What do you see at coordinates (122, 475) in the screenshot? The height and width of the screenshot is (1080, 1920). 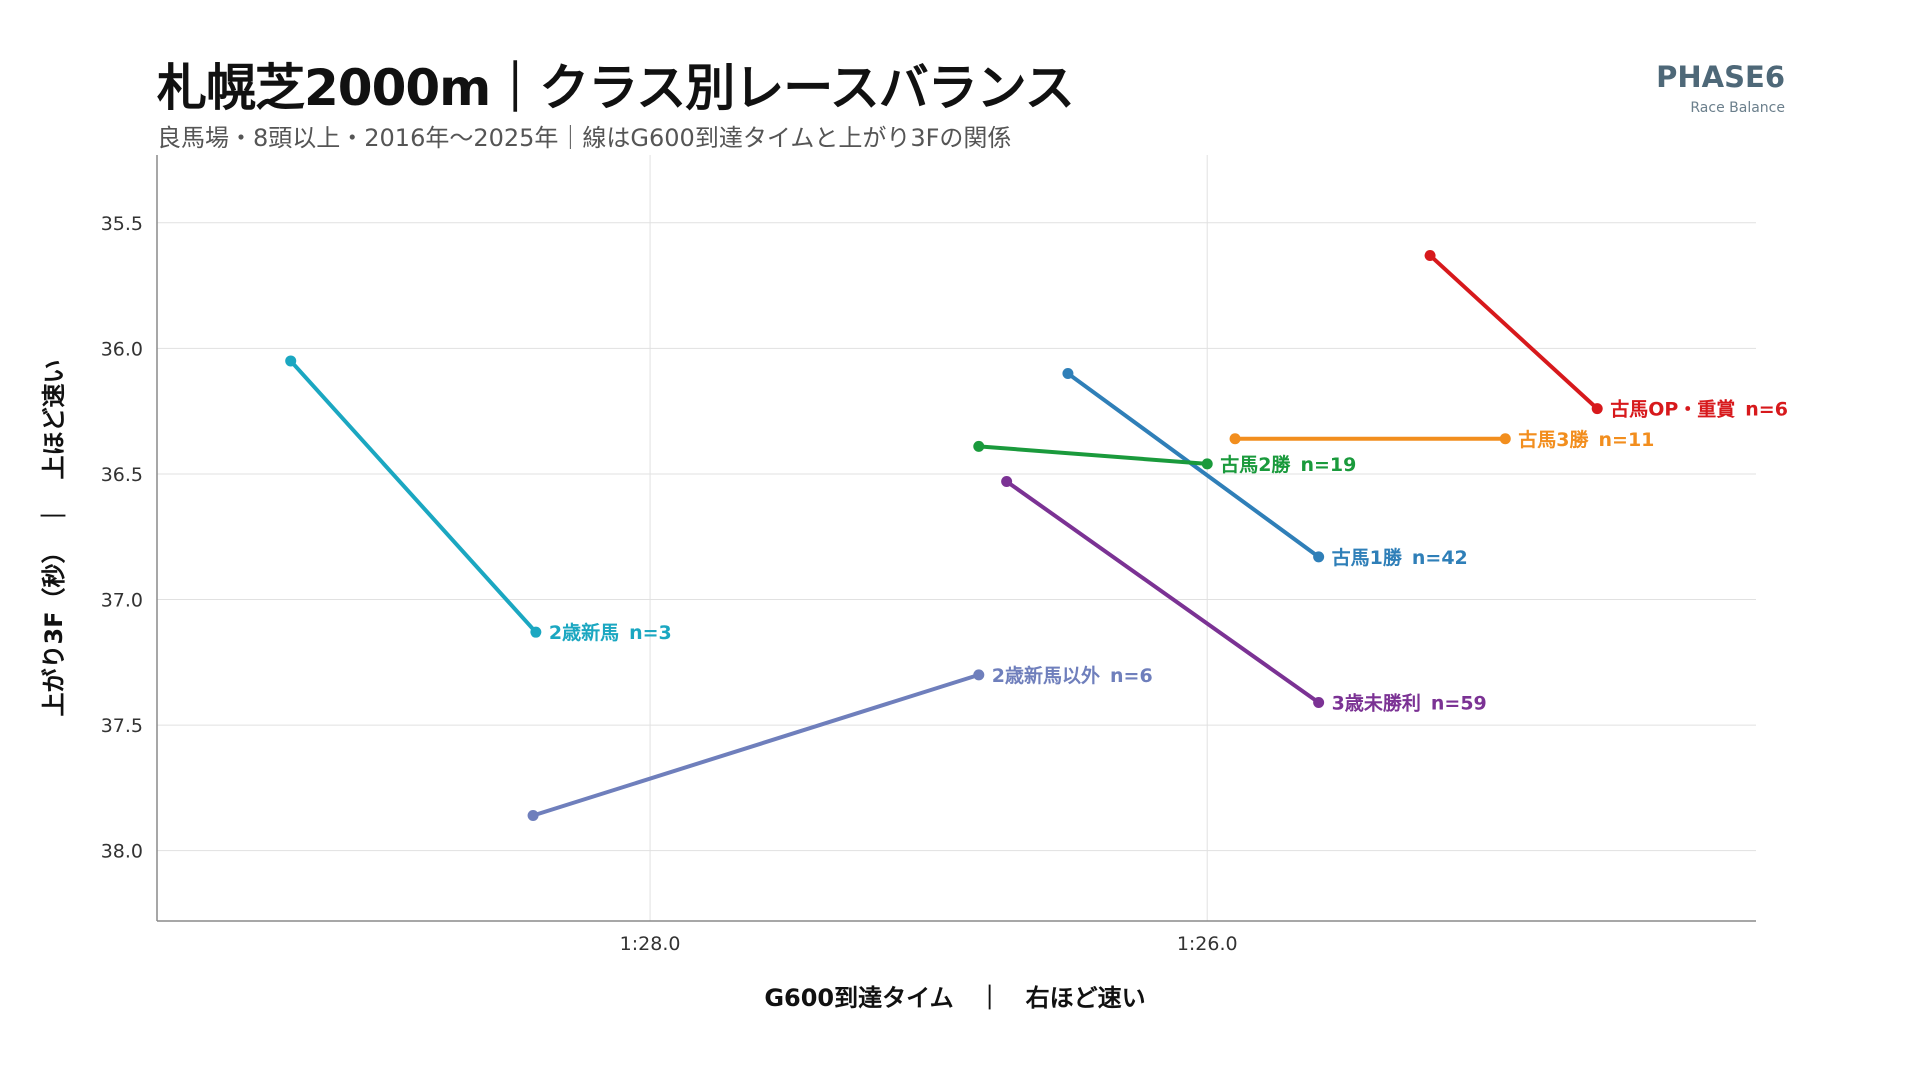 I see `y-tick-label: 36.5` at bounding box center [122, 475].